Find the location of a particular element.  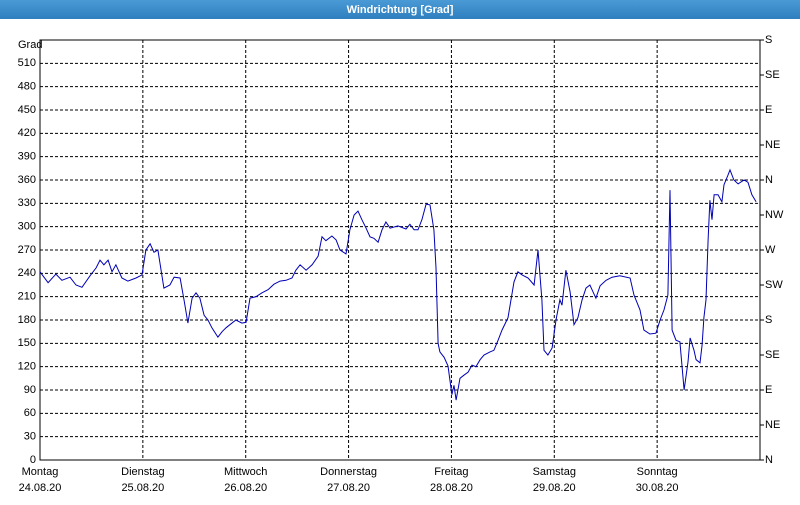

x-tick-label: Samstag is located at coordinates (554, 472).